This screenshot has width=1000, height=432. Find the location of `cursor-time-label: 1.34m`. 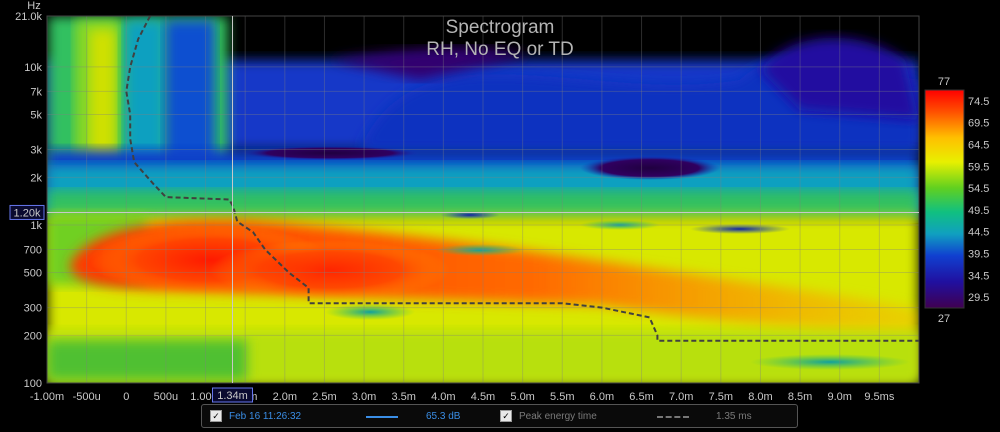

cursor-time-label: 1.34m is located at coordinates (232, 396).